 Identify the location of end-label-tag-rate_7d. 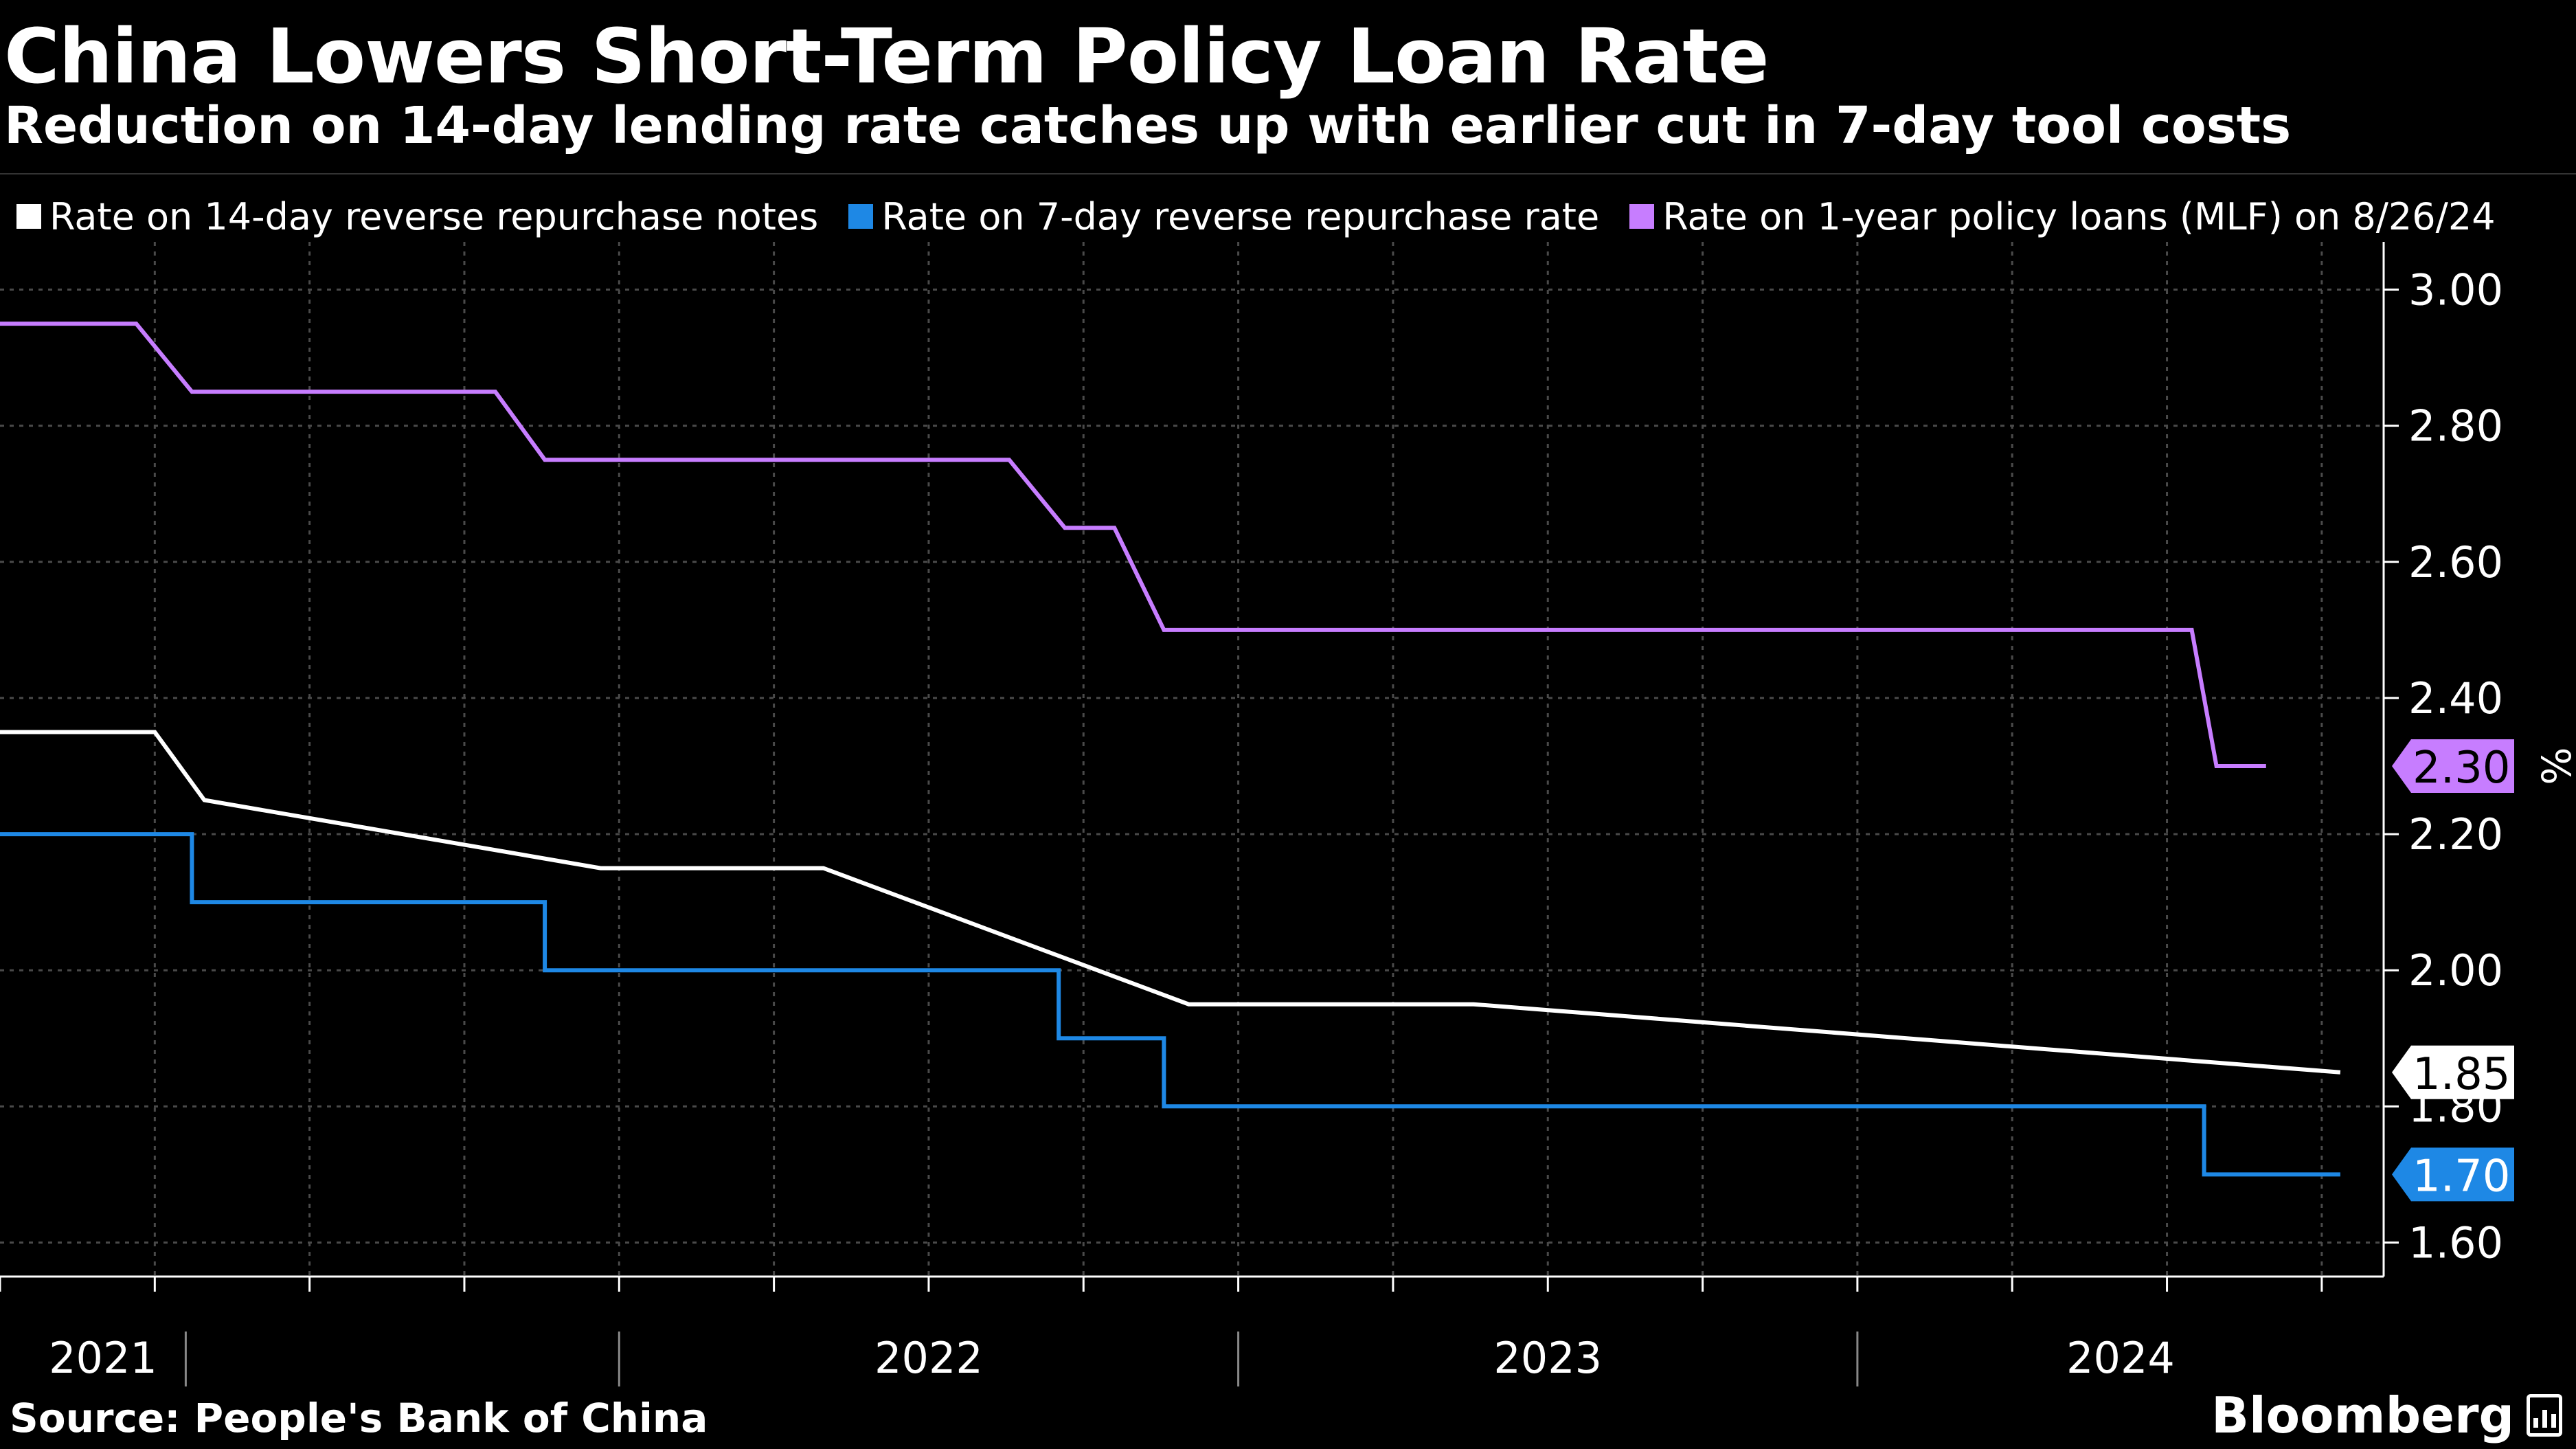
(2453, 1174).